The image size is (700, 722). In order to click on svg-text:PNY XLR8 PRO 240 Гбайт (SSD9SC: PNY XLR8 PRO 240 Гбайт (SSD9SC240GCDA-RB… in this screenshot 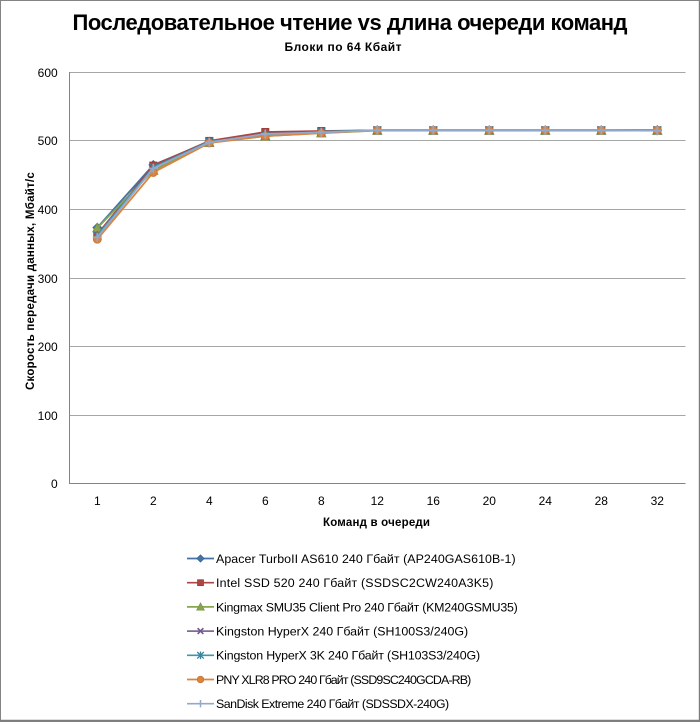, I will do `click(343, 680)`.